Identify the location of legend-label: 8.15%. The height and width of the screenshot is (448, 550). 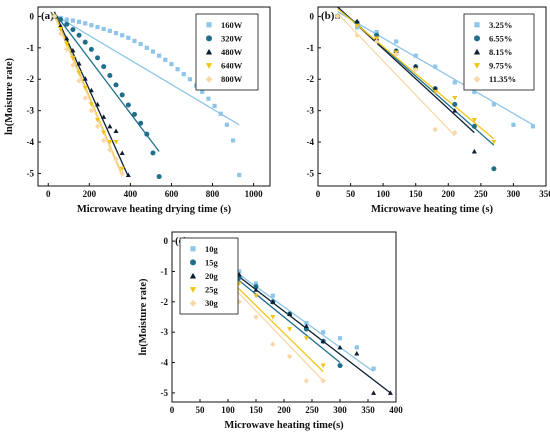
(500, 52).